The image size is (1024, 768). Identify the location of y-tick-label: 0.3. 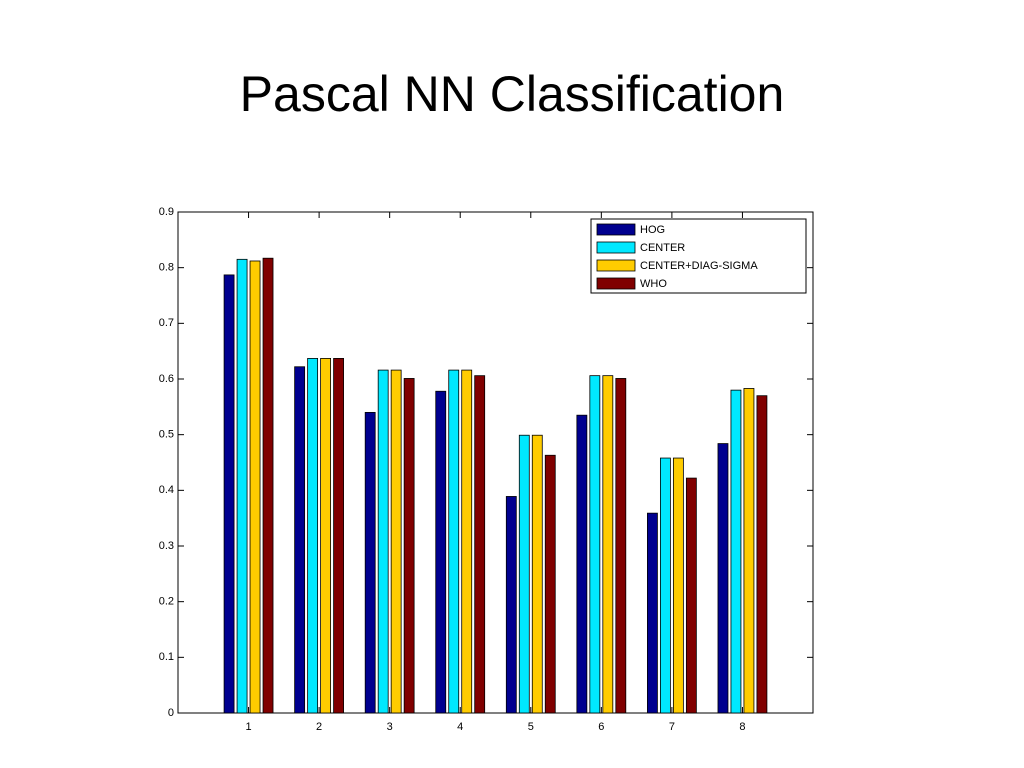
(166, 546).